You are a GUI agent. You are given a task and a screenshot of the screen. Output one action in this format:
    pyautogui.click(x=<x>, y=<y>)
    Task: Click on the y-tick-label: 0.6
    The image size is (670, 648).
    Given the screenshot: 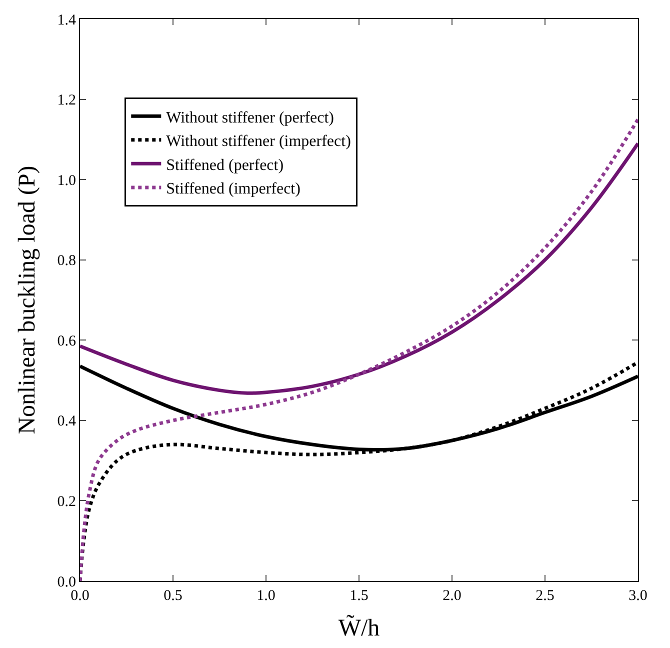 What is the action you would take?
    pyautogui.click(x=66, y=341)
    